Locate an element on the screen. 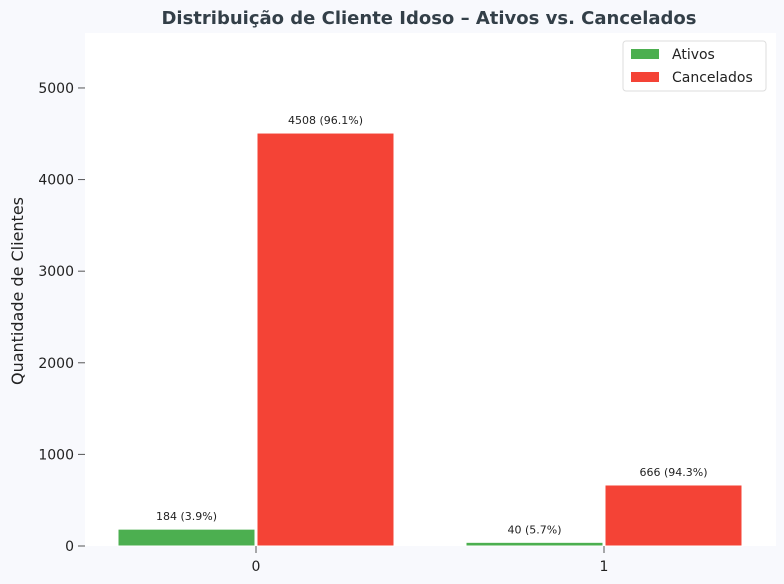 This screenshot has height=584, width=784. legend: Ativos Cancelados is located at coordinates (694, 66).